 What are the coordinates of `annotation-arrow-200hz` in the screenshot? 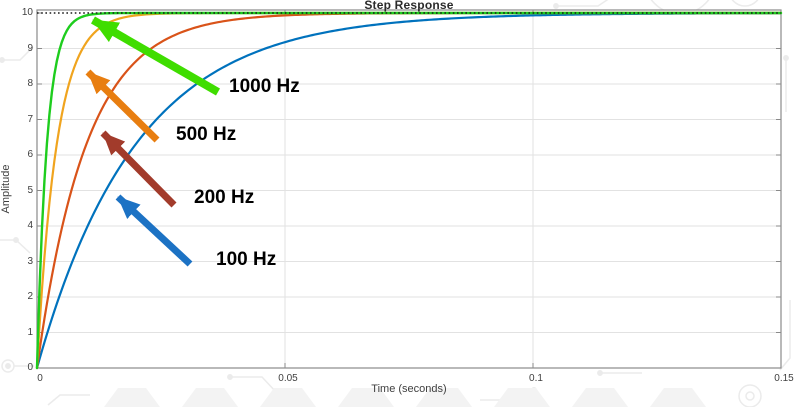 It's located at (138, 169).